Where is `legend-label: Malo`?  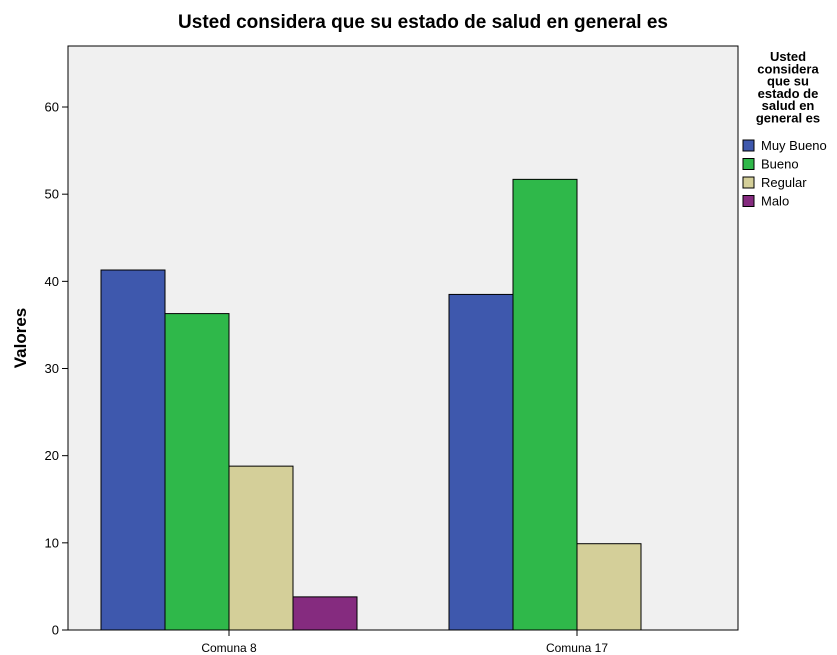
legend-label: Malo is located at coordinates (775, 201).